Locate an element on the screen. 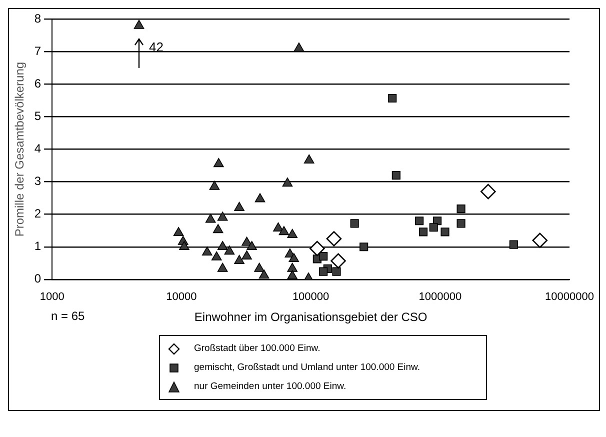 The image size is (606, 437). legend-label: nur Gemeinden unter 100.000 Einw. is located at coordinates (270, 386).